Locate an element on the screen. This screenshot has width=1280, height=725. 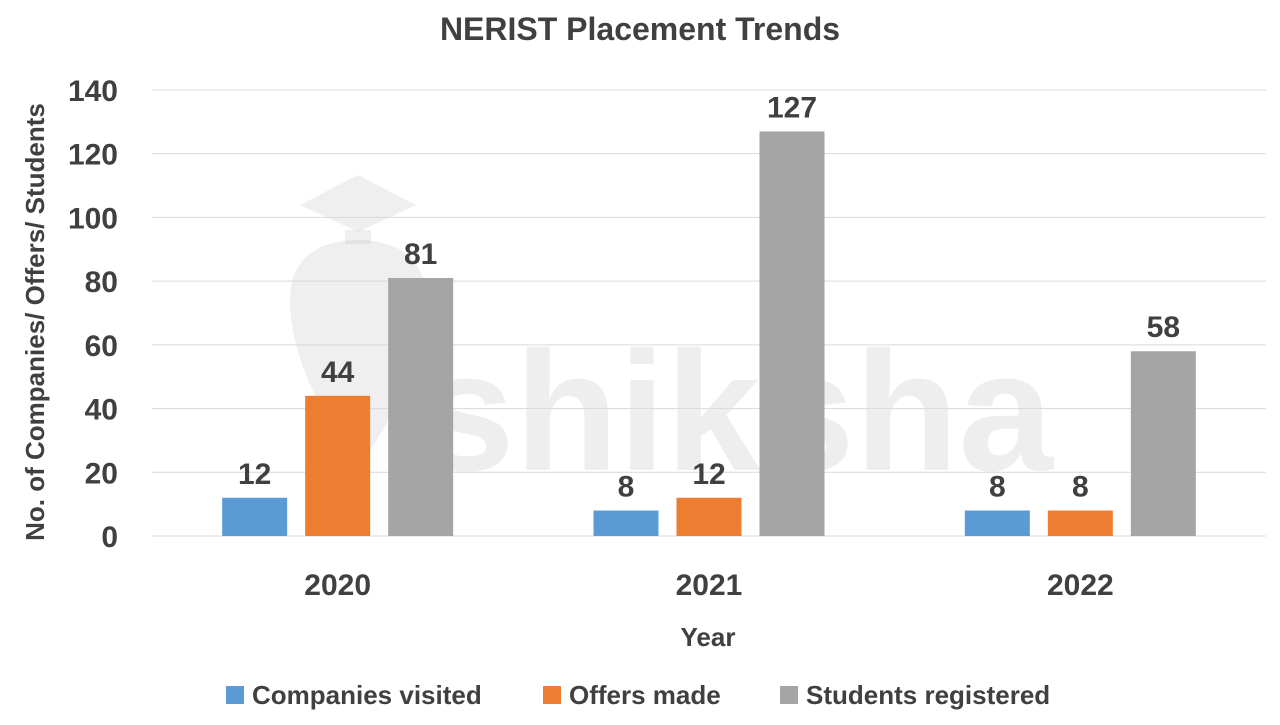
y-tick-label: 80 is located at coordinates (101, 282).